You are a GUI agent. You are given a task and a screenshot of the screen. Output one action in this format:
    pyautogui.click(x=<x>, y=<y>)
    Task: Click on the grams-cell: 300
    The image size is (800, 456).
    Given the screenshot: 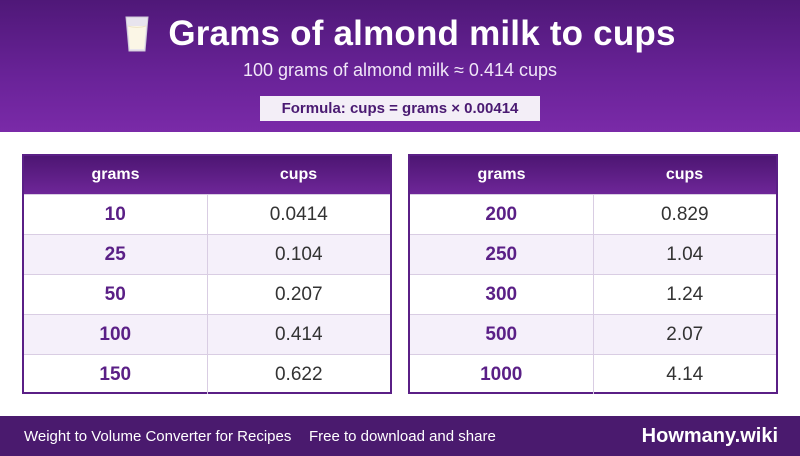 What is the action you would take?
    pyautogui.click(x=502, y=294)
    